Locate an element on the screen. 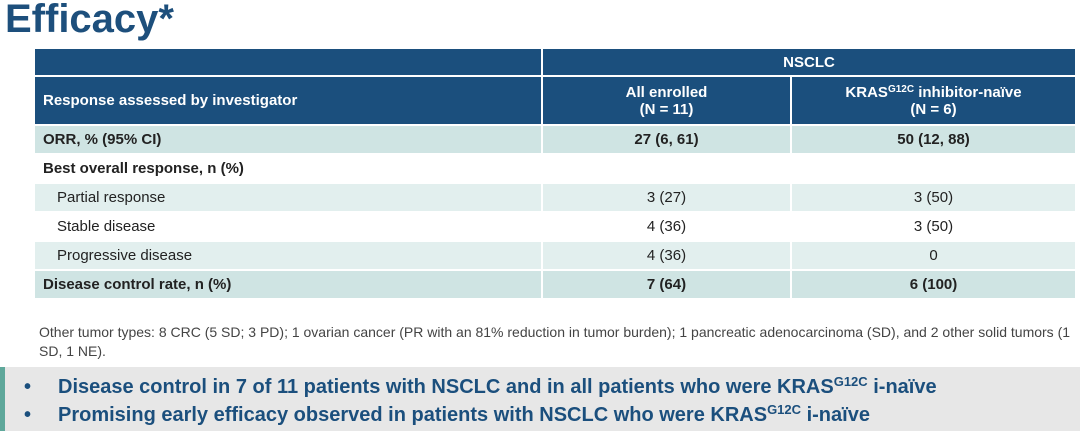  table-row: Stable disease 4 (36) 3 (50) is located at coordinates (555, 226).